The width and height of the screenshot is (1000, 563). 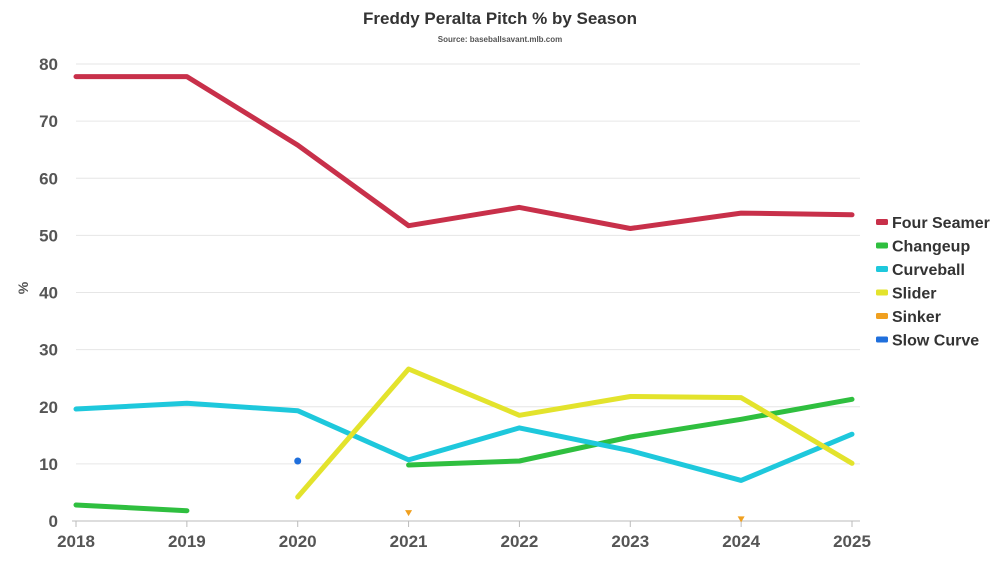 I want to click on series-sinker, so click(x=575, y=516).